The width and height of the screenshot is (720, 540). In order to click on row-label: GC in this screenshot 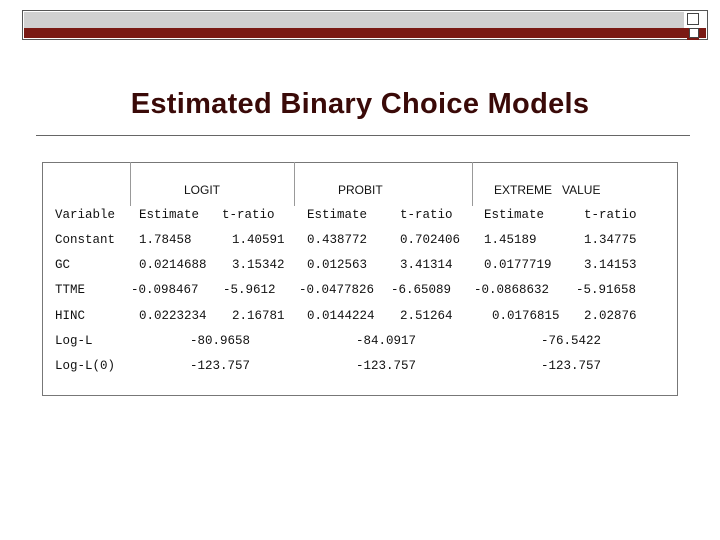, I will do `click(63, 265)`.